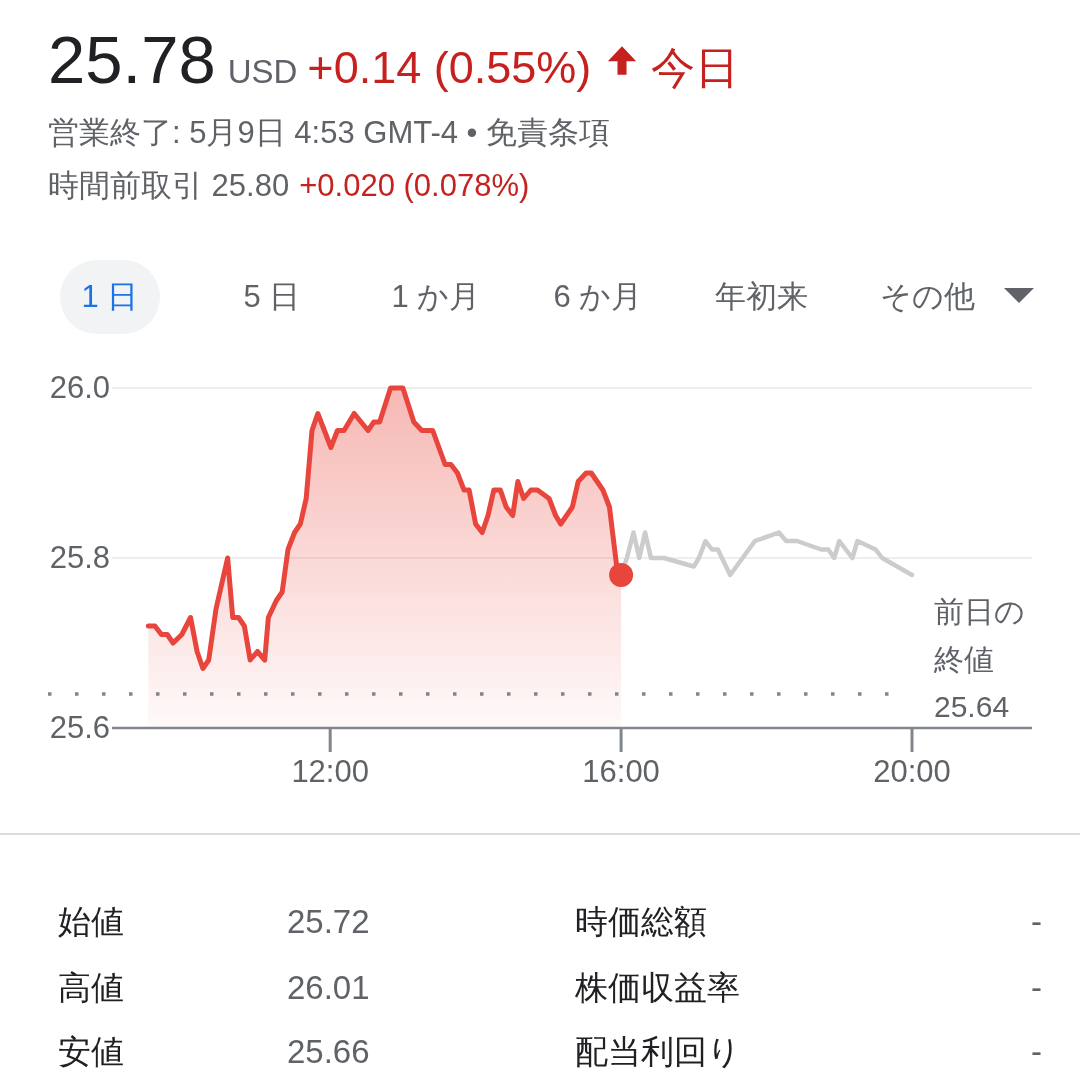  I want to click on text: 安値, so click(91, 1052).